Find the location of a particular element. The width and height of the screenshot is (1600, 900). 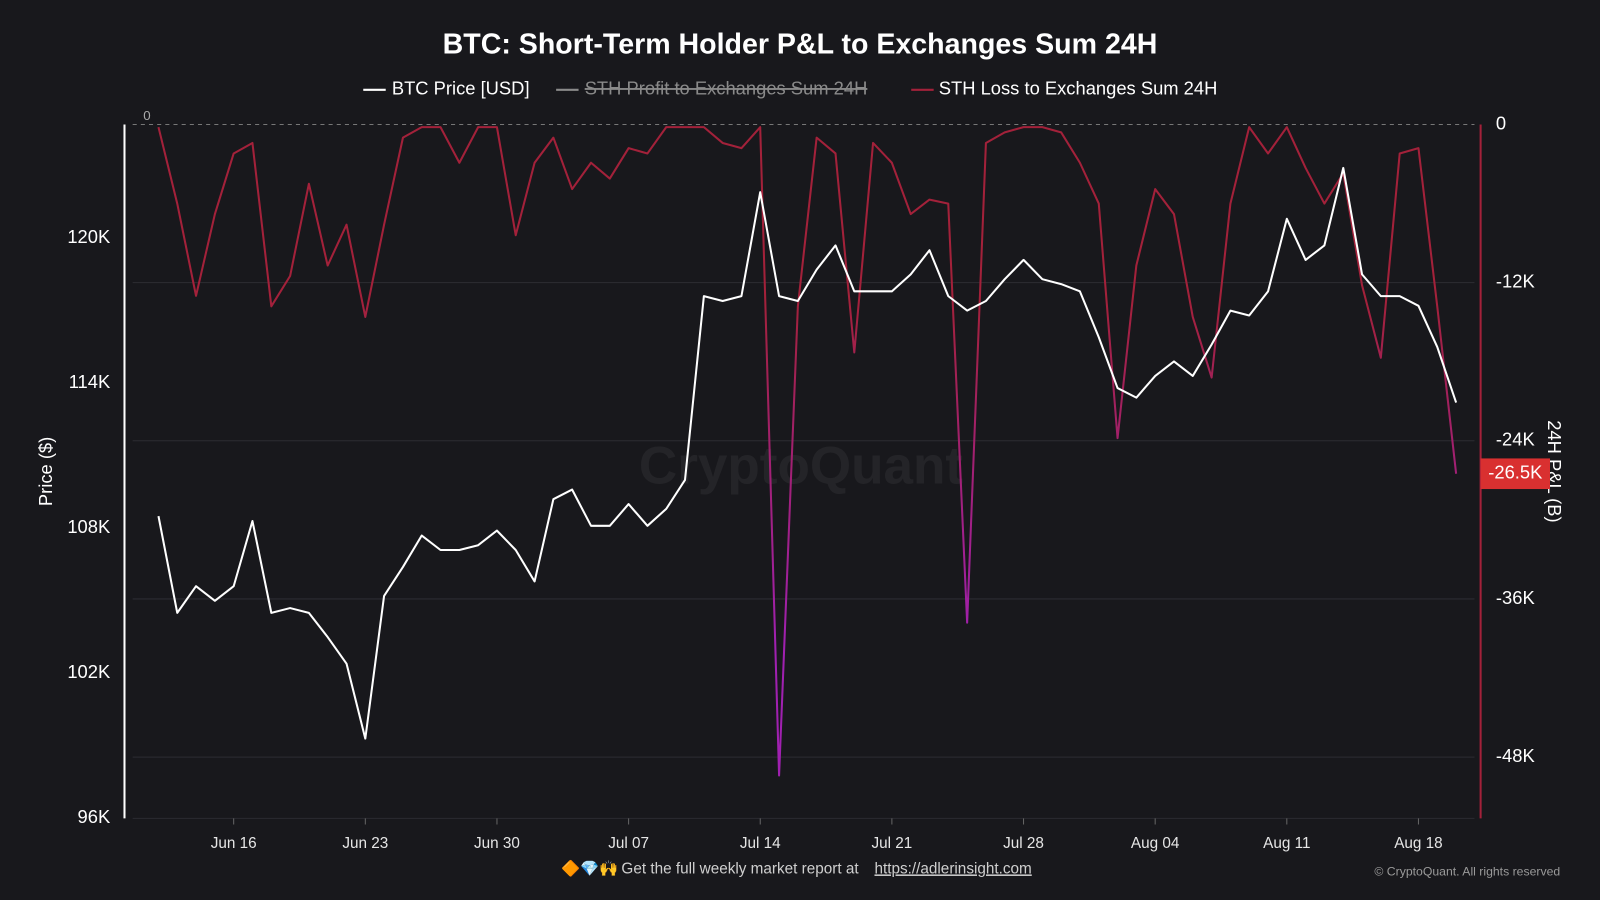

footer-text: Get the full weekly market report at is located at coordinates (740, 868).